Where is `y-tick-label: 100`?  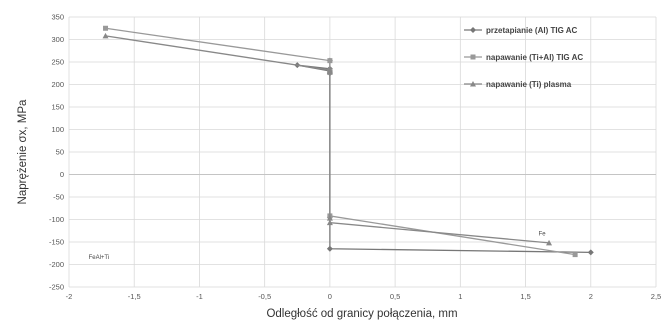
y-tick-label: 100 is located at coordinates (57, 129).